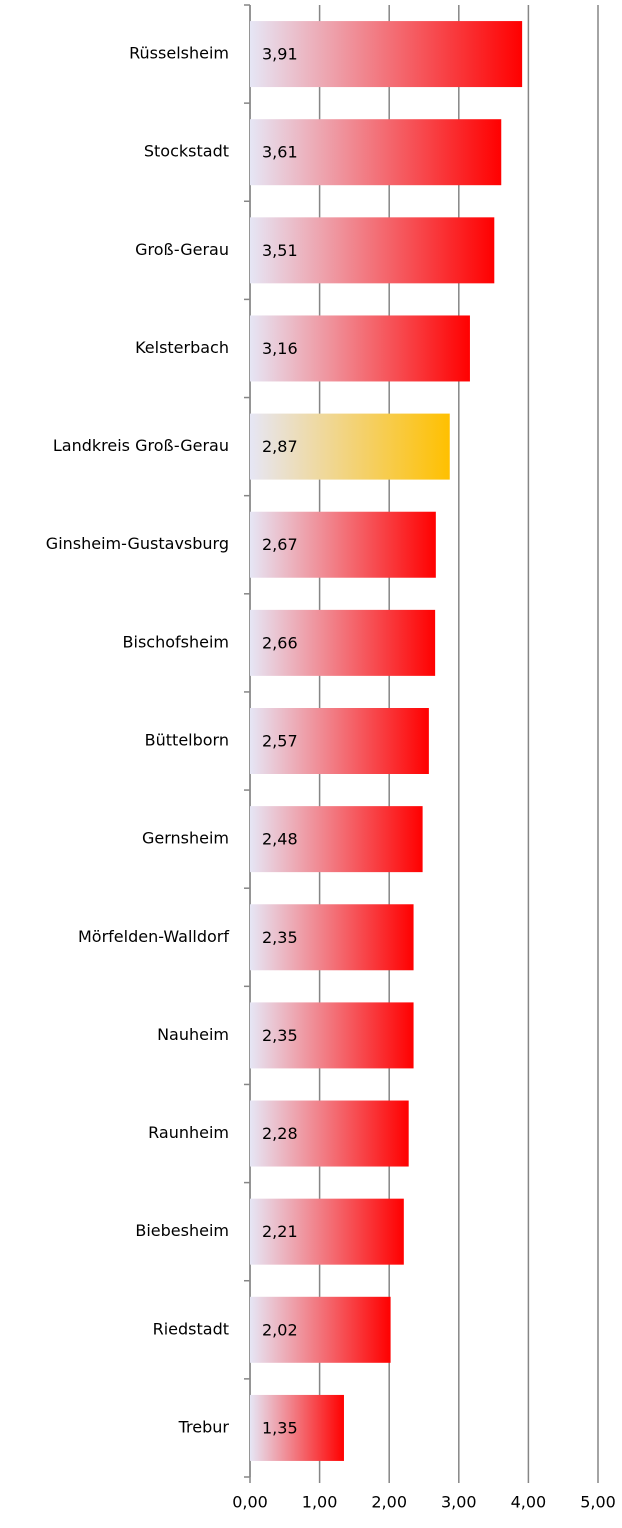 Image resolution: width=622 pixels, height=1528 pixels. I want to click on y-tick-label: Mörfelden-Walldorf, so click(153, 936).